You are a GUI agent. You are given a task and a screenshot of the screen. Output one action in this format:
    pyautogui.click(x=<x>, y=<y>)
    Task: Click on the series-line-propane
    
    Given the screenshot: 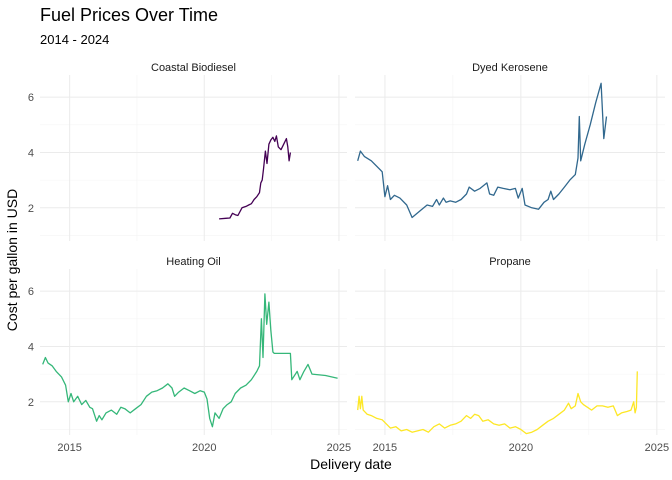 What is the action you would take?
    pyautogui.click(x=497, y=403)
    